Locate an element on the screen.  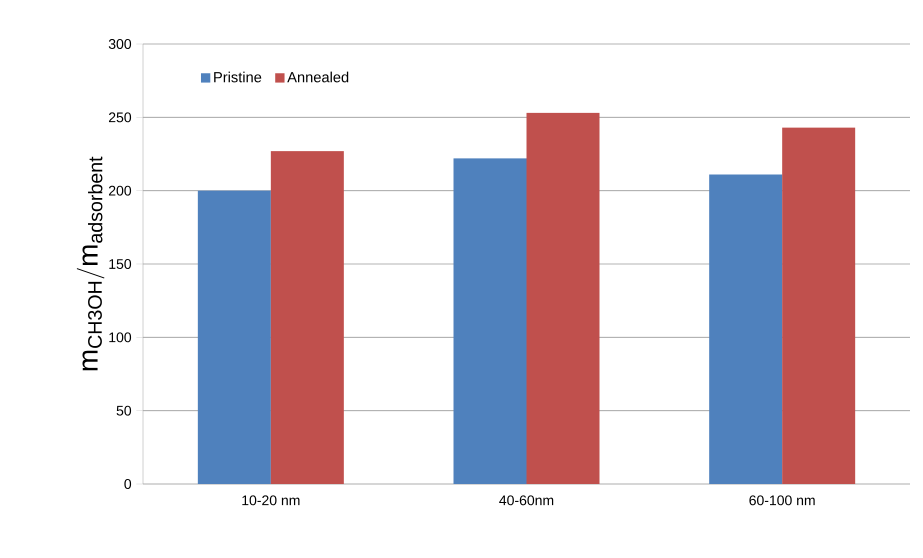
y-tick-label: 50 is located at coordinates (124, 411).